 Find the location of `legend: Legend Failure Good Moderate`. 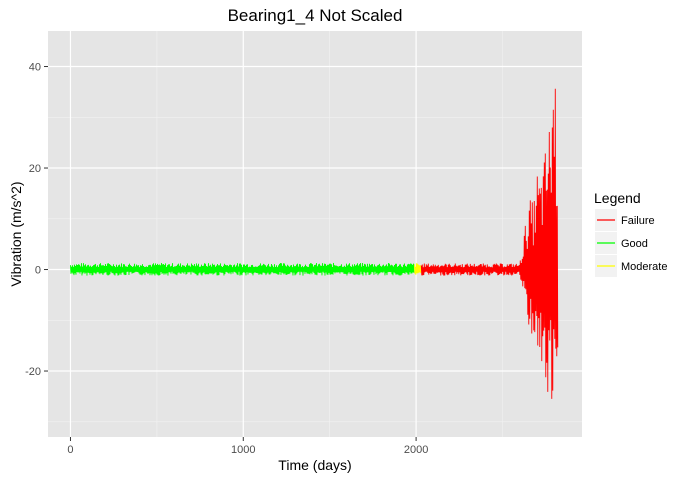

legend: Legend Failure Good Moderate is located at coordinates (630, 233).